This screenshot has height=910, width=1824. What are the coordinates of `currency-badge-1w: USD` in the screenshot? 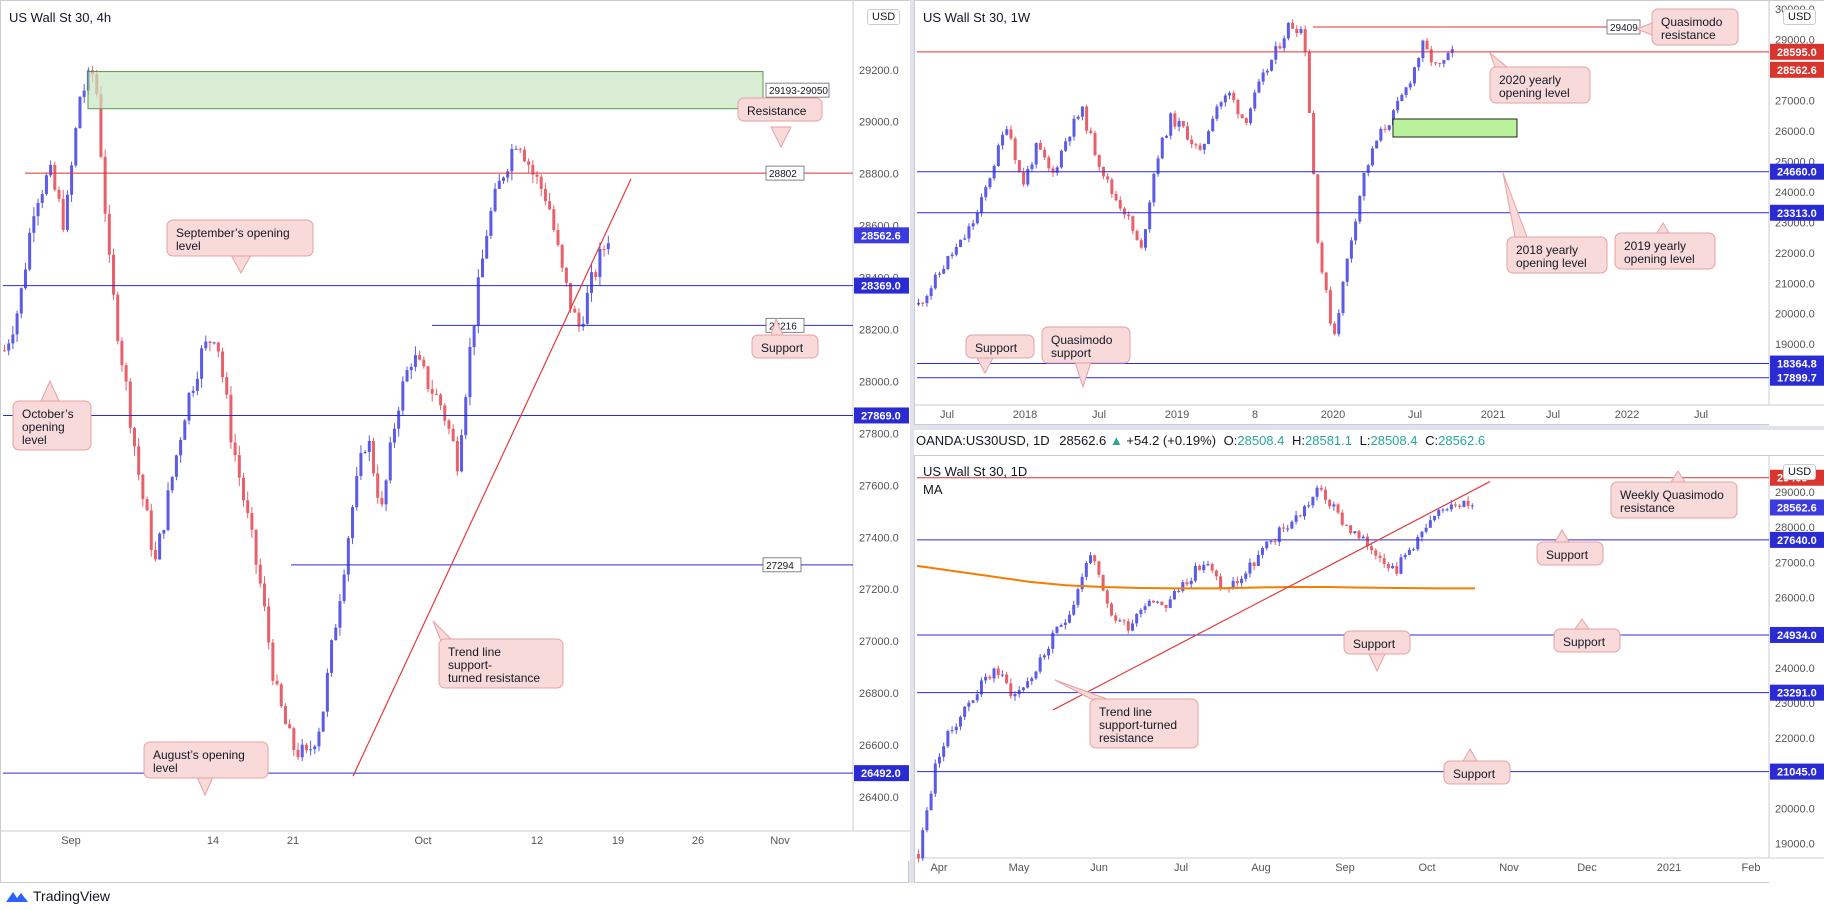 It's located at (1800, 17).